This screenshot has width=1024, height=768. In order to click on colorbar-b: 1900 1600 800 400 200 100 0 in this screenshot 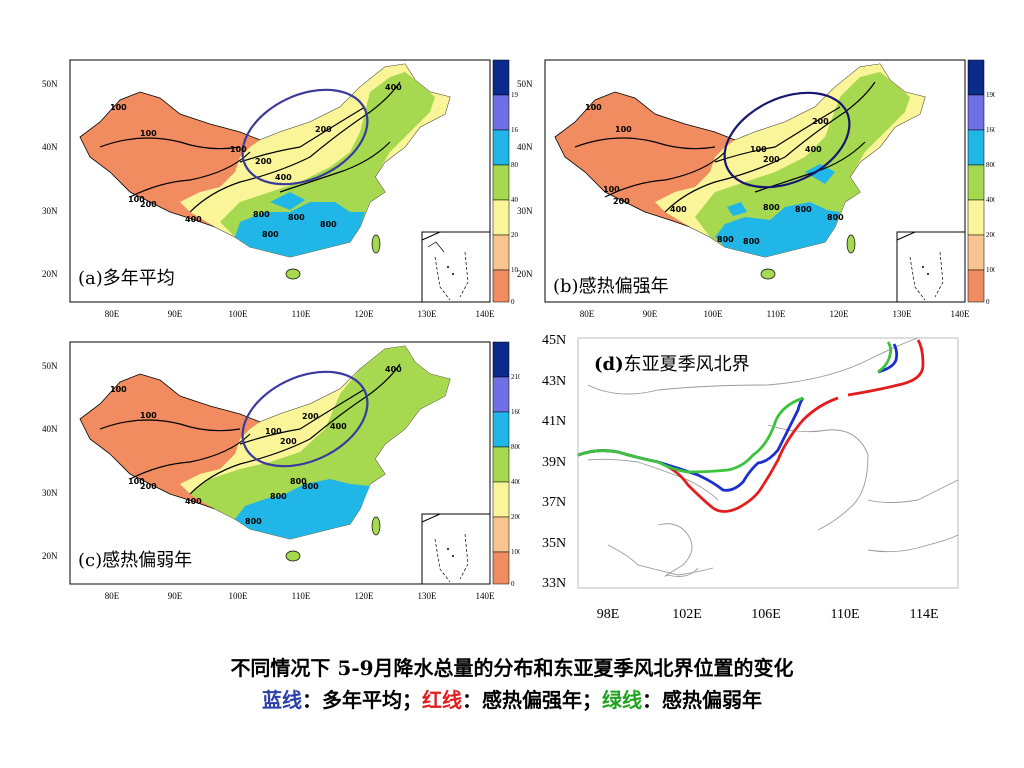, I will do `click(981, 182)`.